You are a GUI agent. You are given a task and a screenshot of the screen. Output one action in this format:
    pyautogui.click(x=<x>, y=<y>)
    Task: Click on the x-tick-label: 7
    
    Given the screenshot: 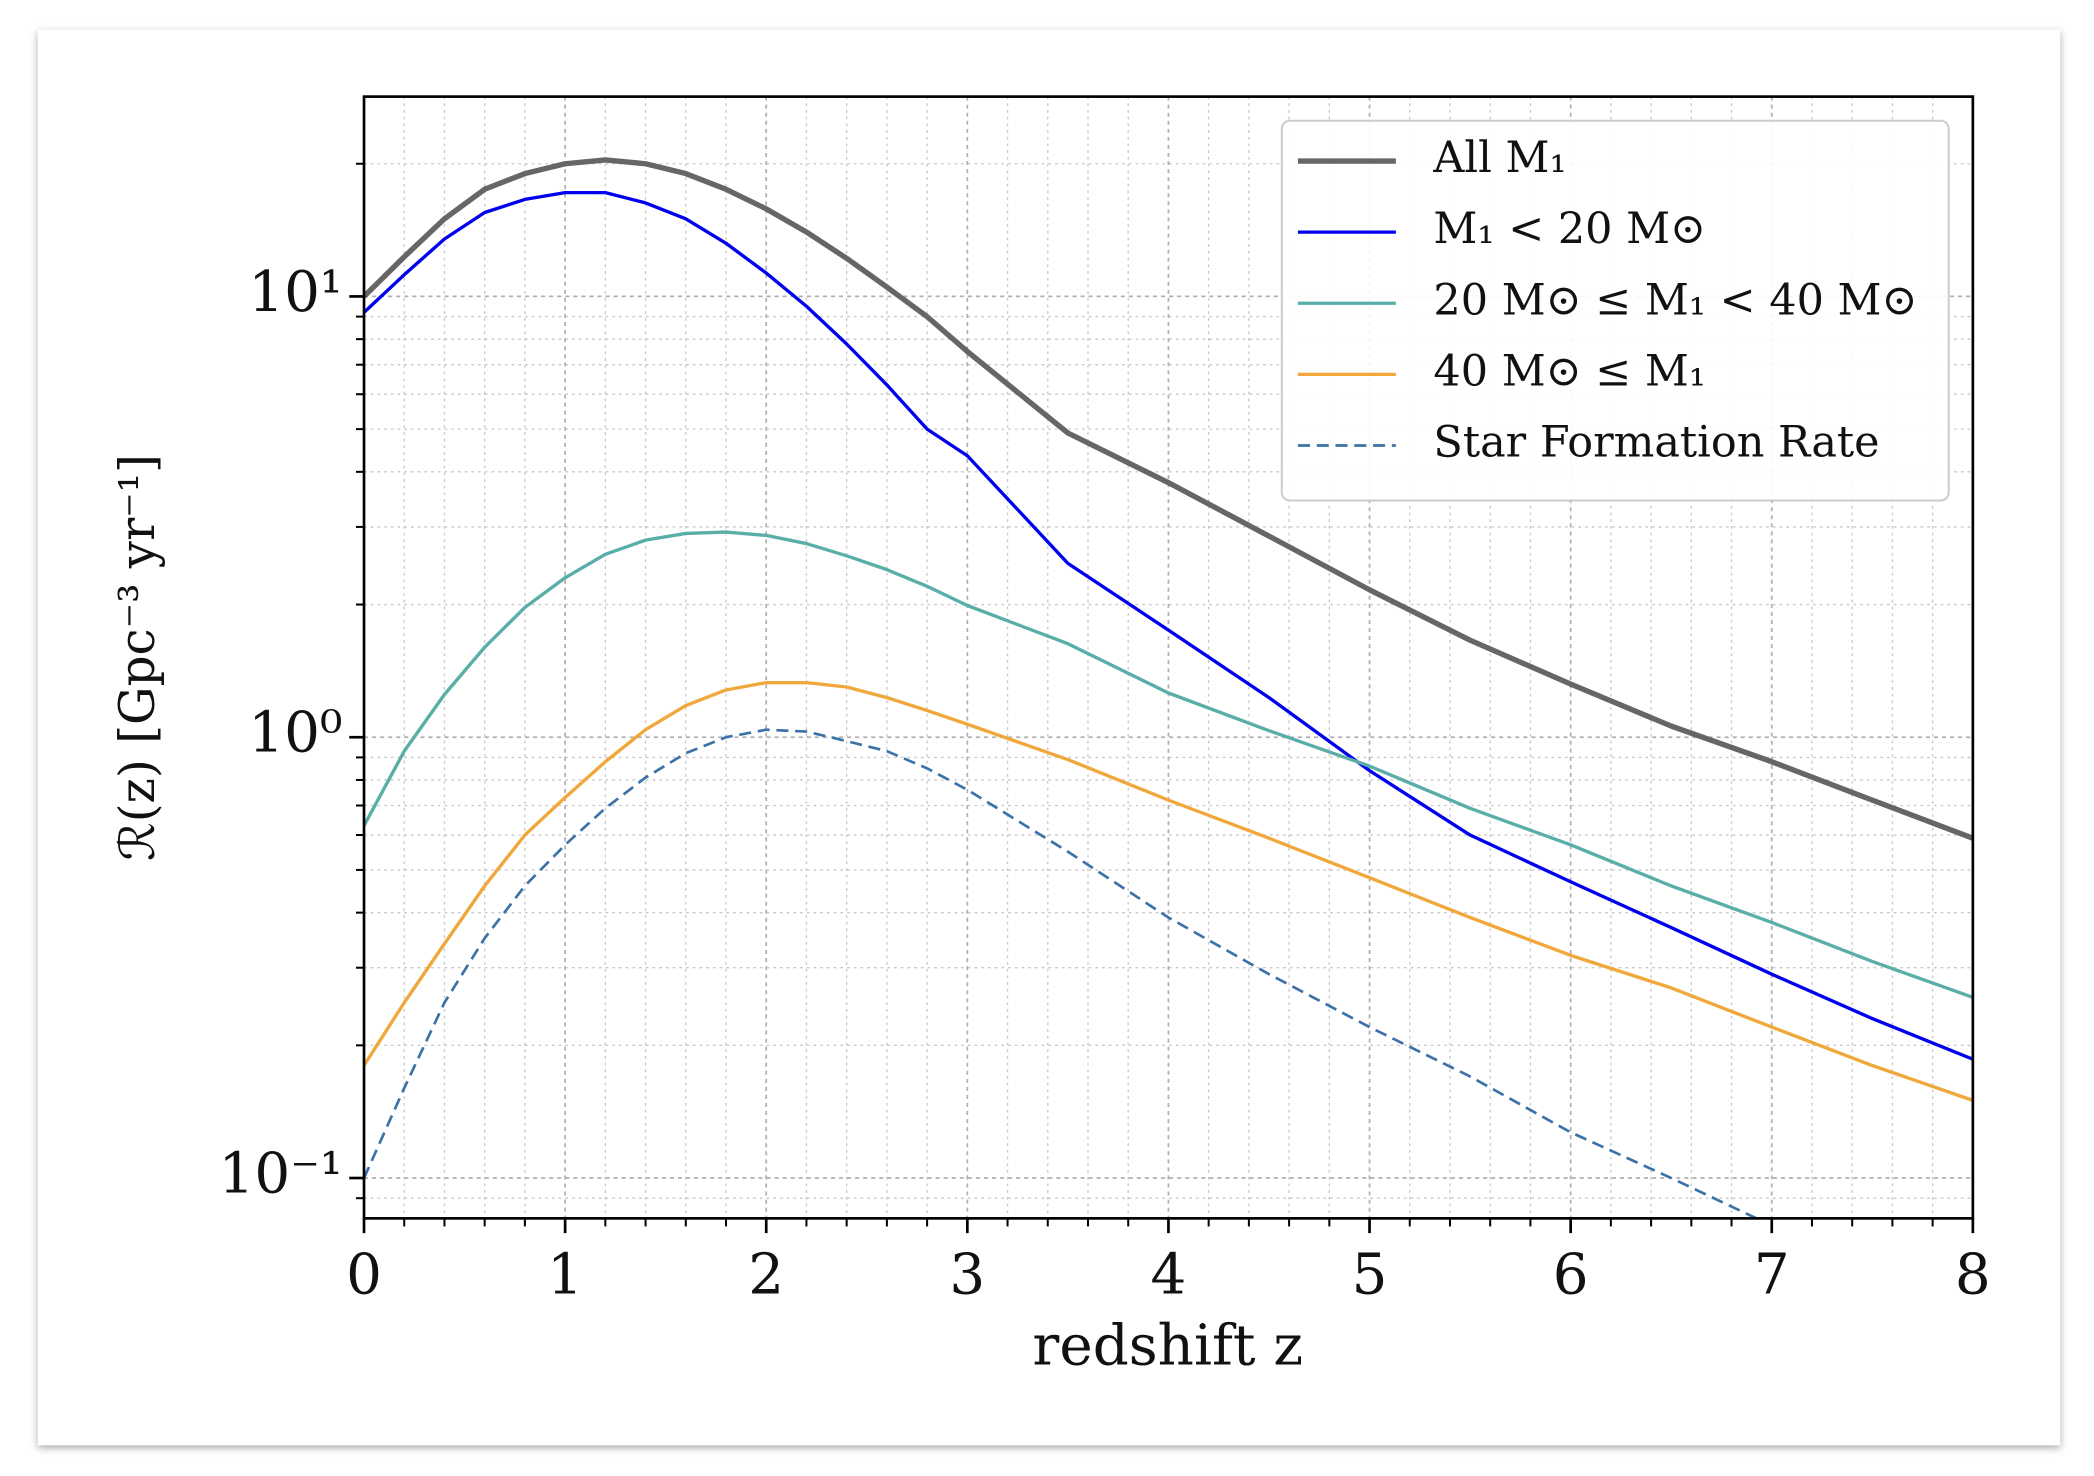 What is the action you would take?
    pyautogui.click(x=1772, y=1274)
    